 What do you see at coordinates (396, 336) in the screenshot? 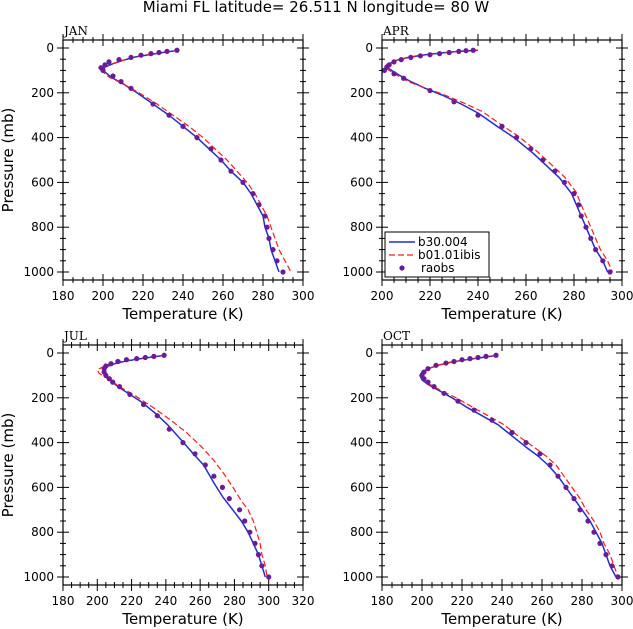
I see `panel-label: OCT` at bounding box center [396, 336].